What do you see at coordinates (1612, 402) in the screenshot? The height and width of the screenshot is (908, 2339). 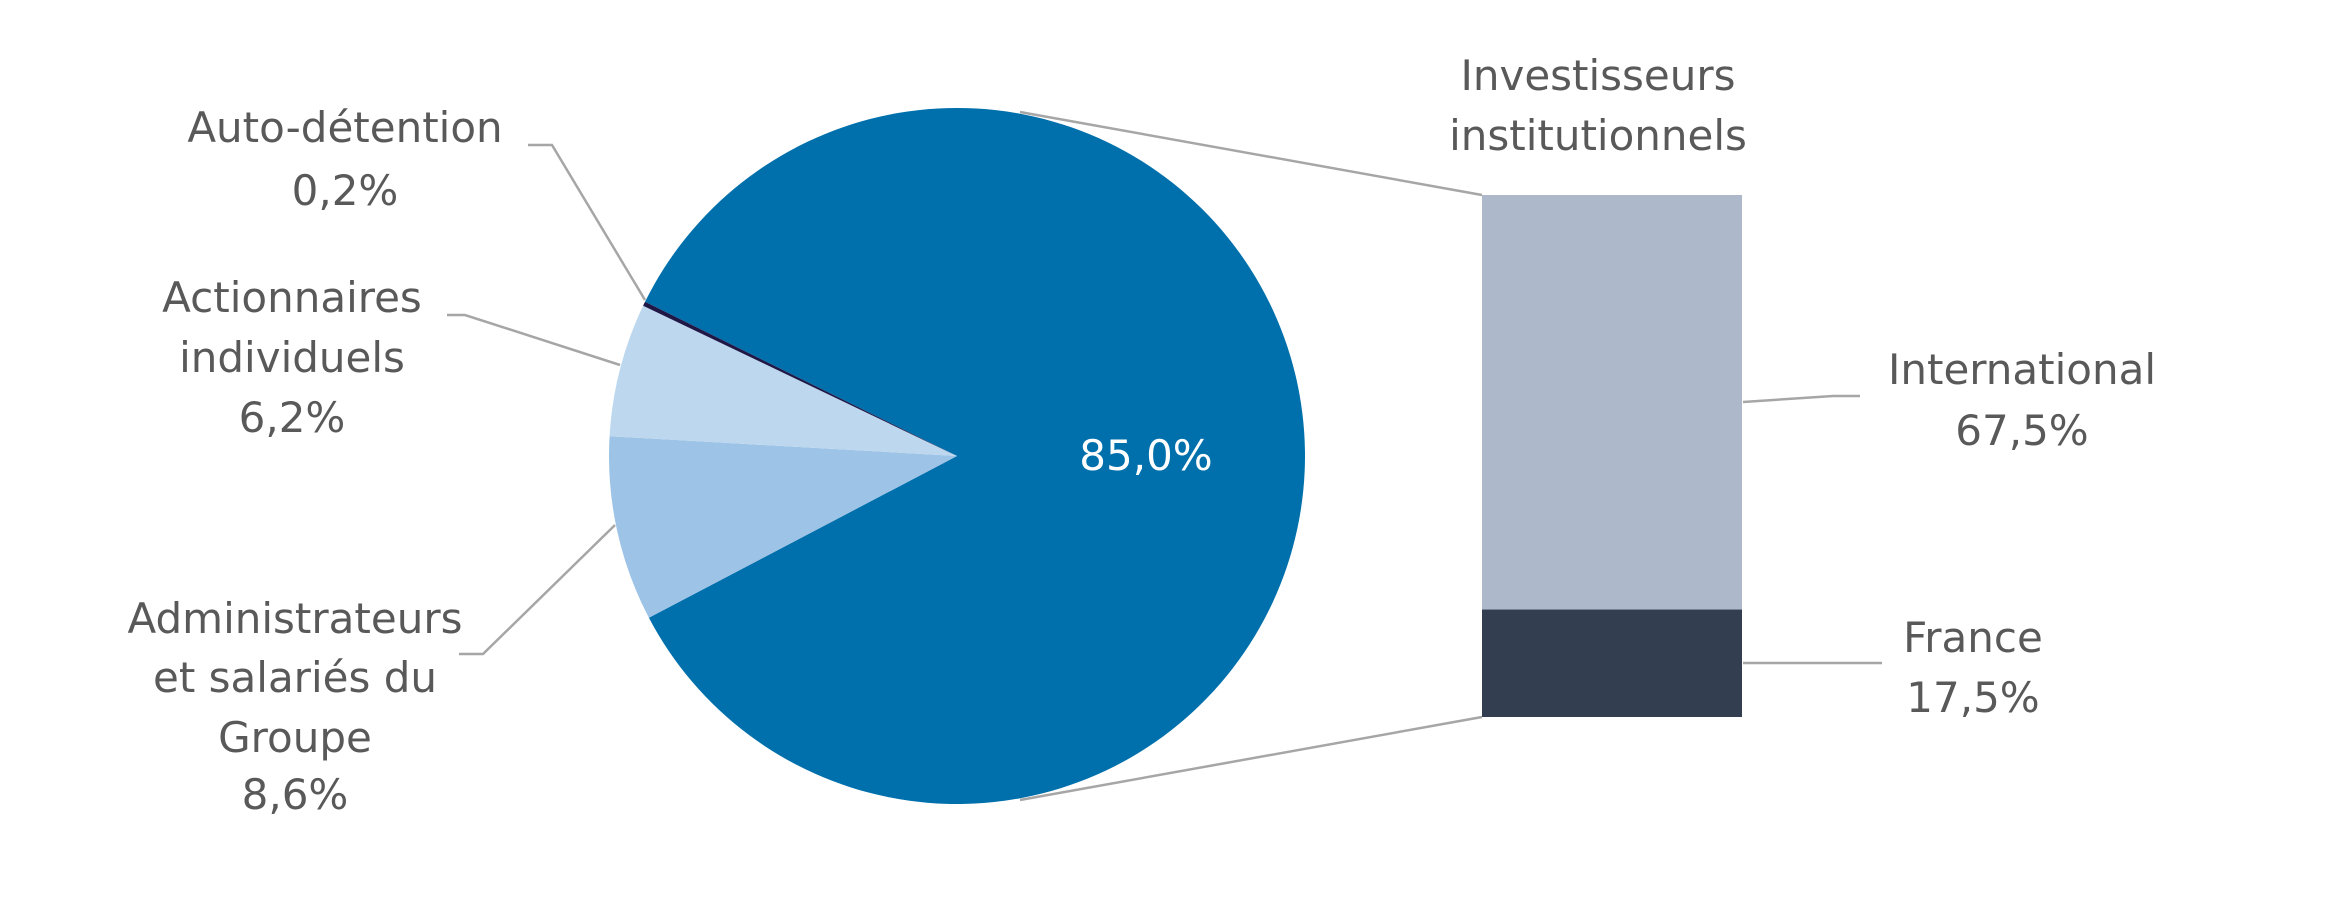 I see `bar-segment-international` at bounding box center [1612, 402].